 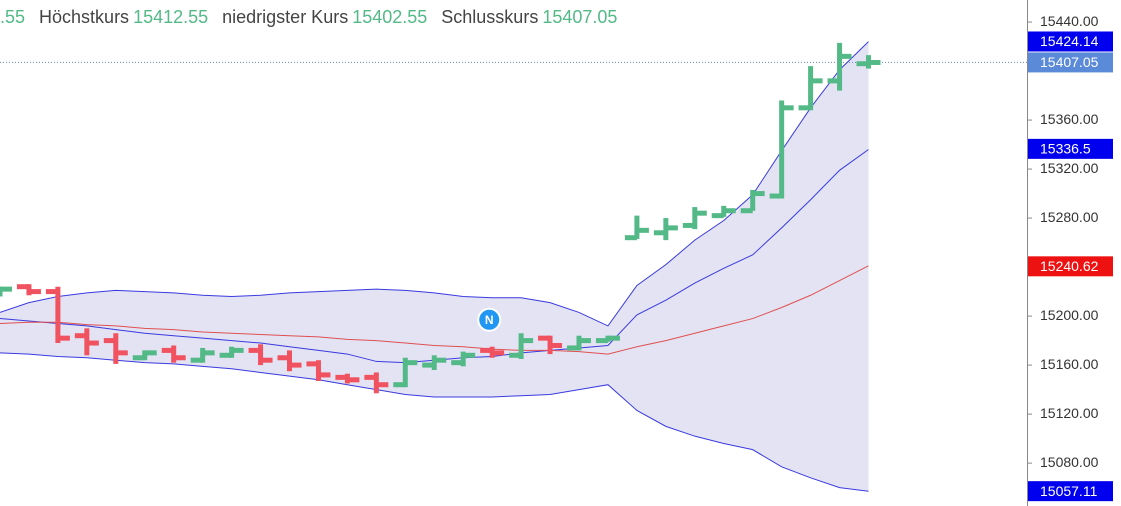 I want to click on y-tick-label: 15200.00, so click(x=1069, y=315).